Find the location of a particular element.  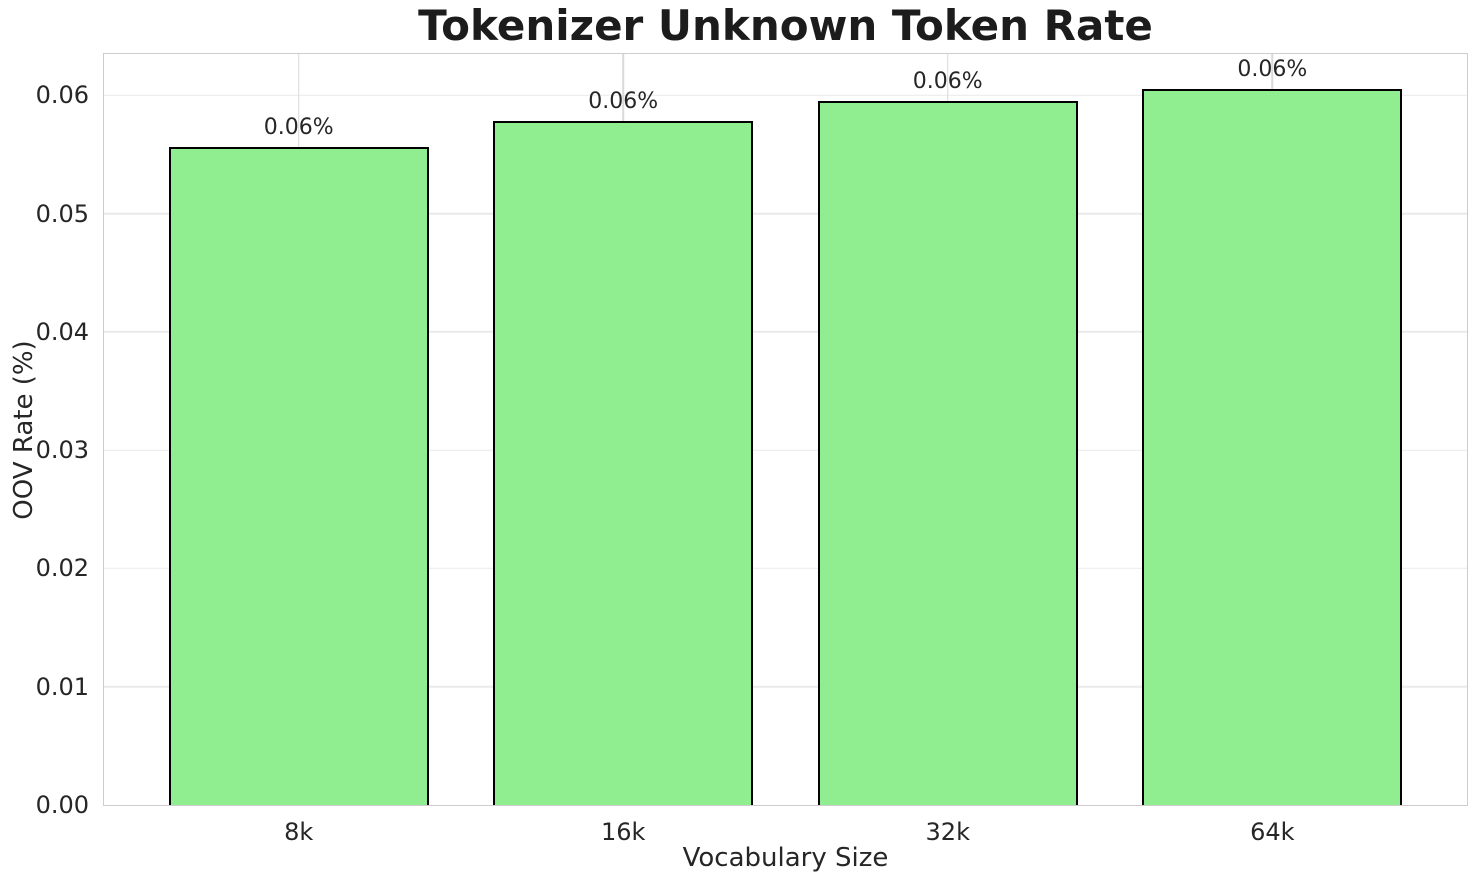

y-tick-label: 0.00 is located at coordinates (62, 805).